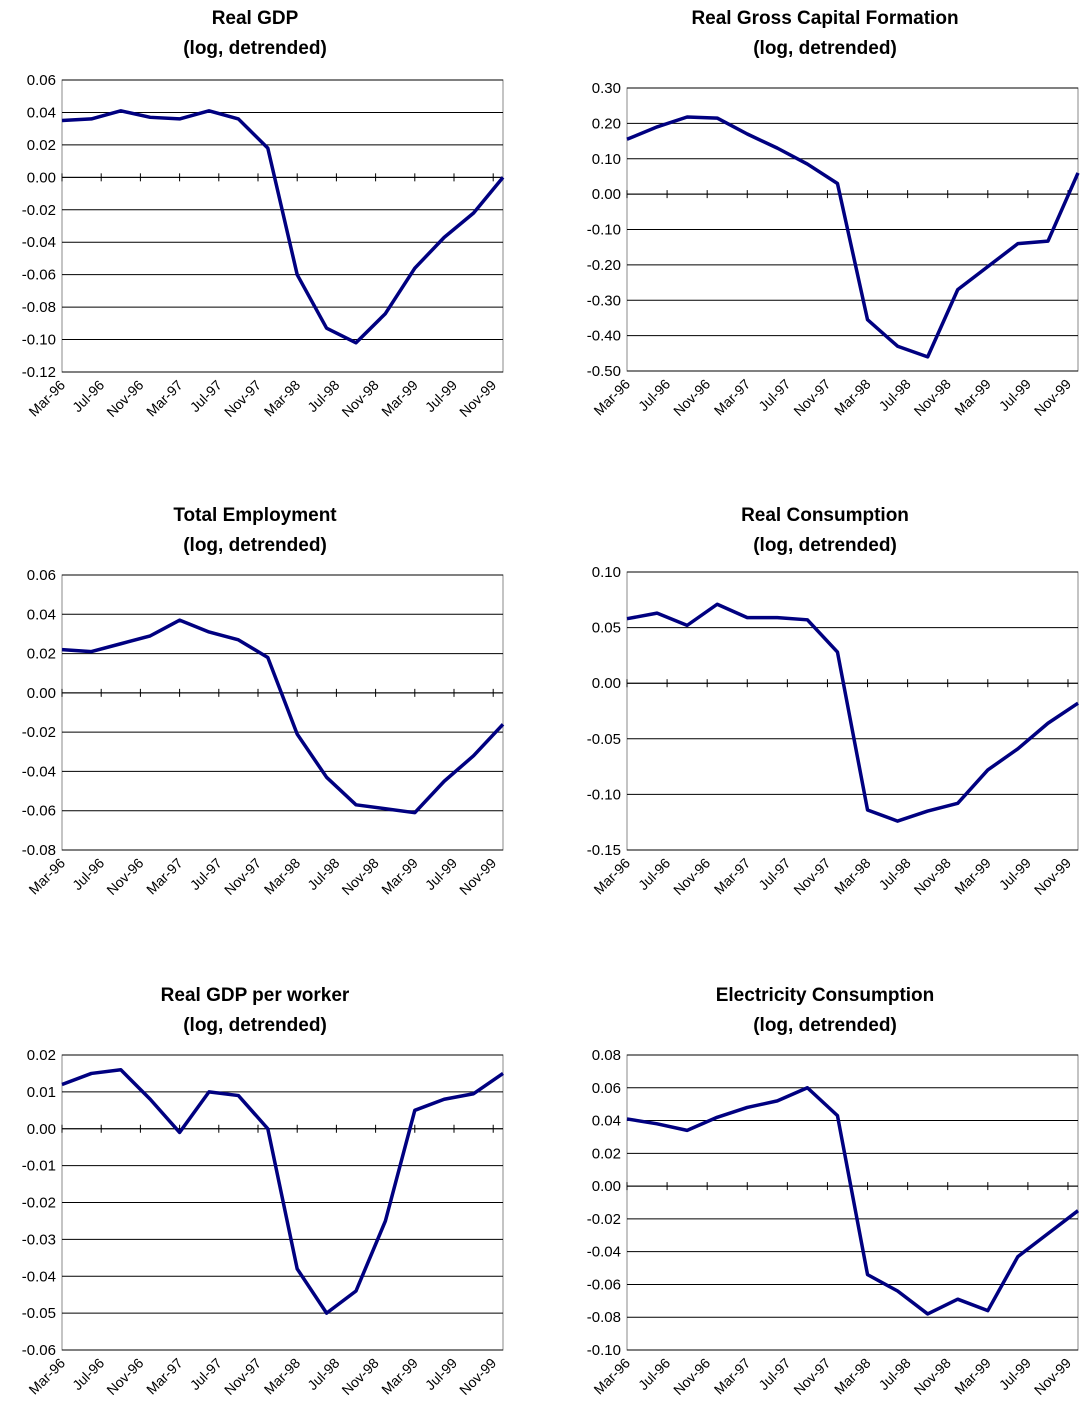 The image size is (1081, 1416). What do you see at coordinates (604, 336) in the screenshot?
I see `y-tick-label: -0.40` at bounding box center [604, 336].